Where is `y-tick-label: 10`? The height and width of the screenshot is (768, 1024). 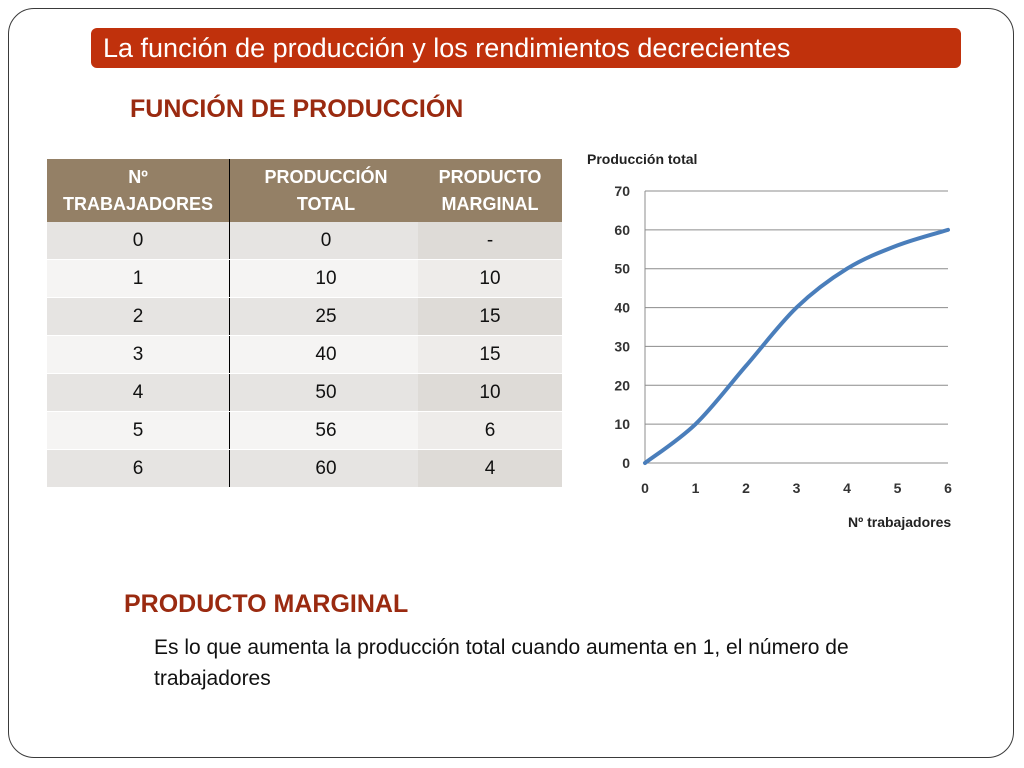 y-tick-label: 10 is located at coordinates (622, 424).